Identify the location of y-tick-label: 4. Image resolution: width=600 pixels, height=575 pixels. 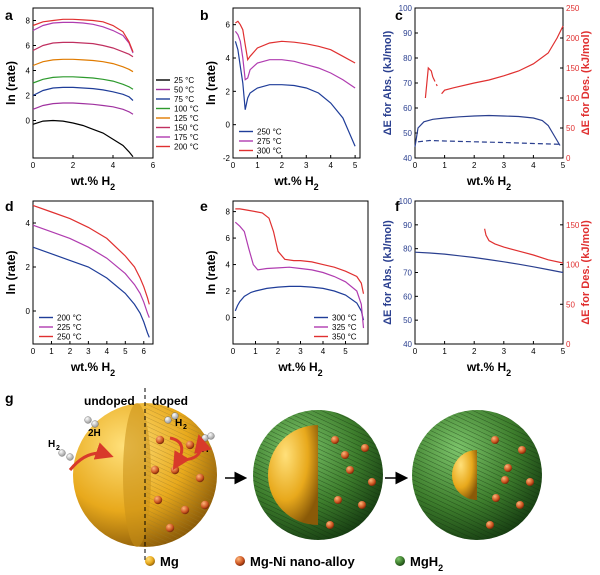
(28, 223).